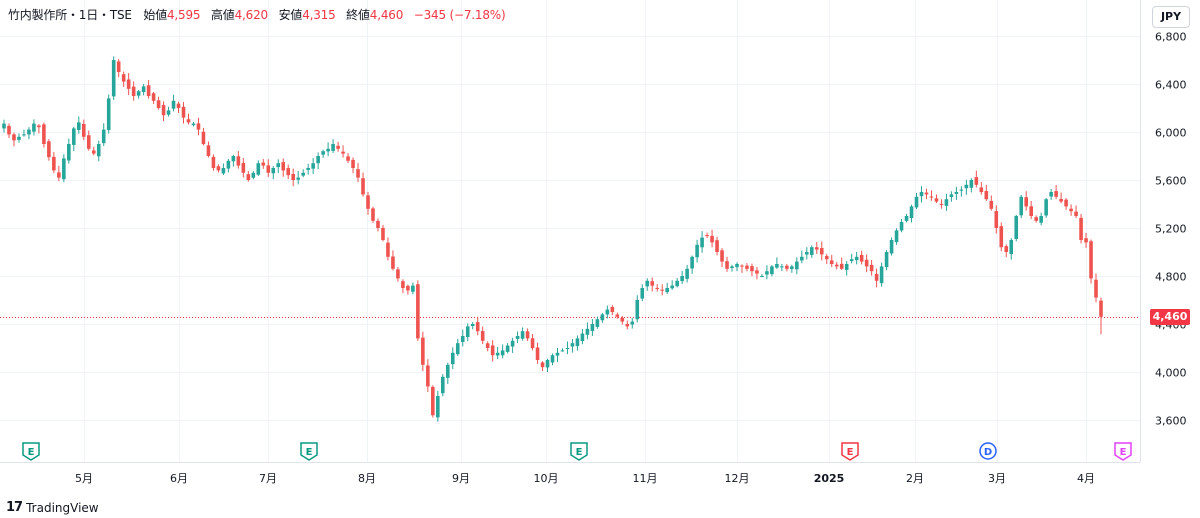 Image resolution: width=1200 pixels, height=518 pixels. Describe the element at coordinates (184, 15) in the screenshot. I see `open-value: 4,595` at that location.